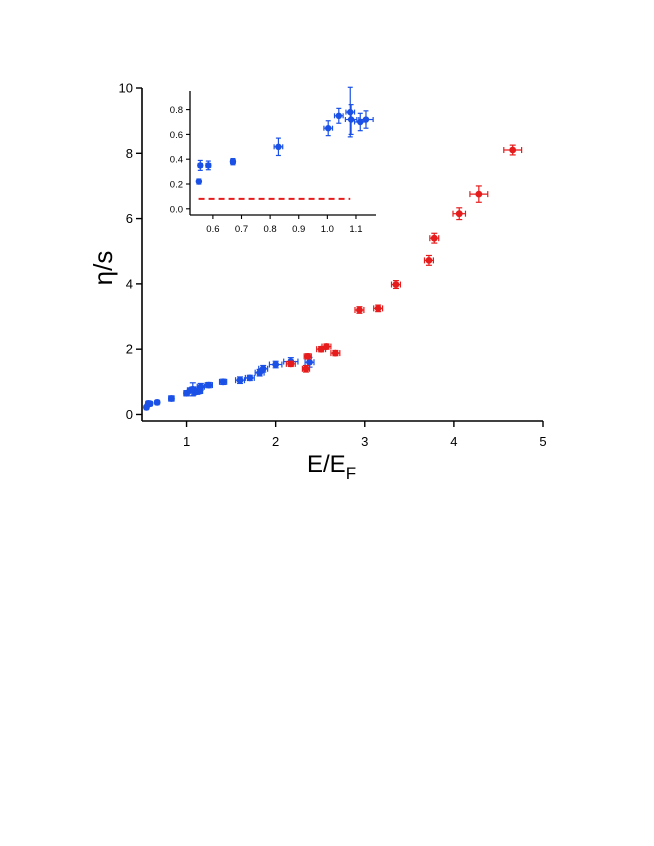 Image resolution: width=654 pixels, height=846 pixels. What do you see at coordinates (129, 349) in the screenshot?
I see `main-y-tick-label: 2` at bounding box center [129, 349].